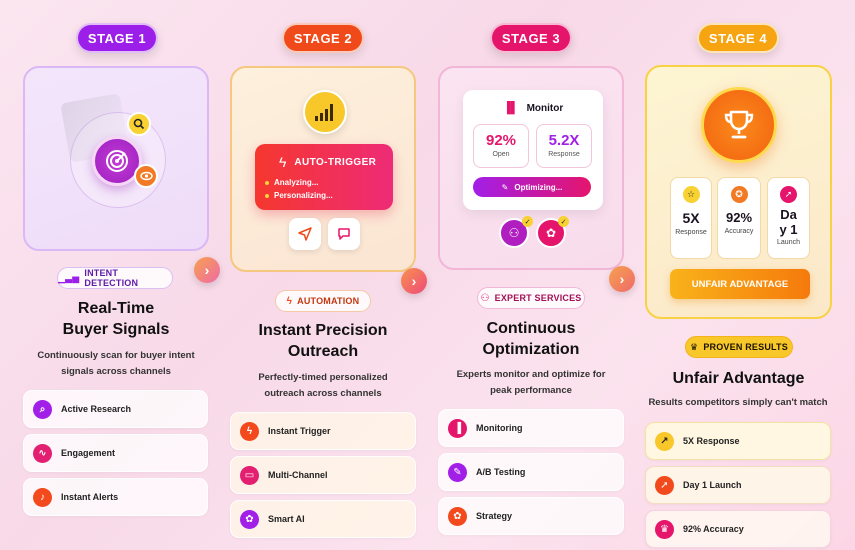  I want to click on list-item-instant-trigger: ϟ Instant Trigger, so click(323, 431).